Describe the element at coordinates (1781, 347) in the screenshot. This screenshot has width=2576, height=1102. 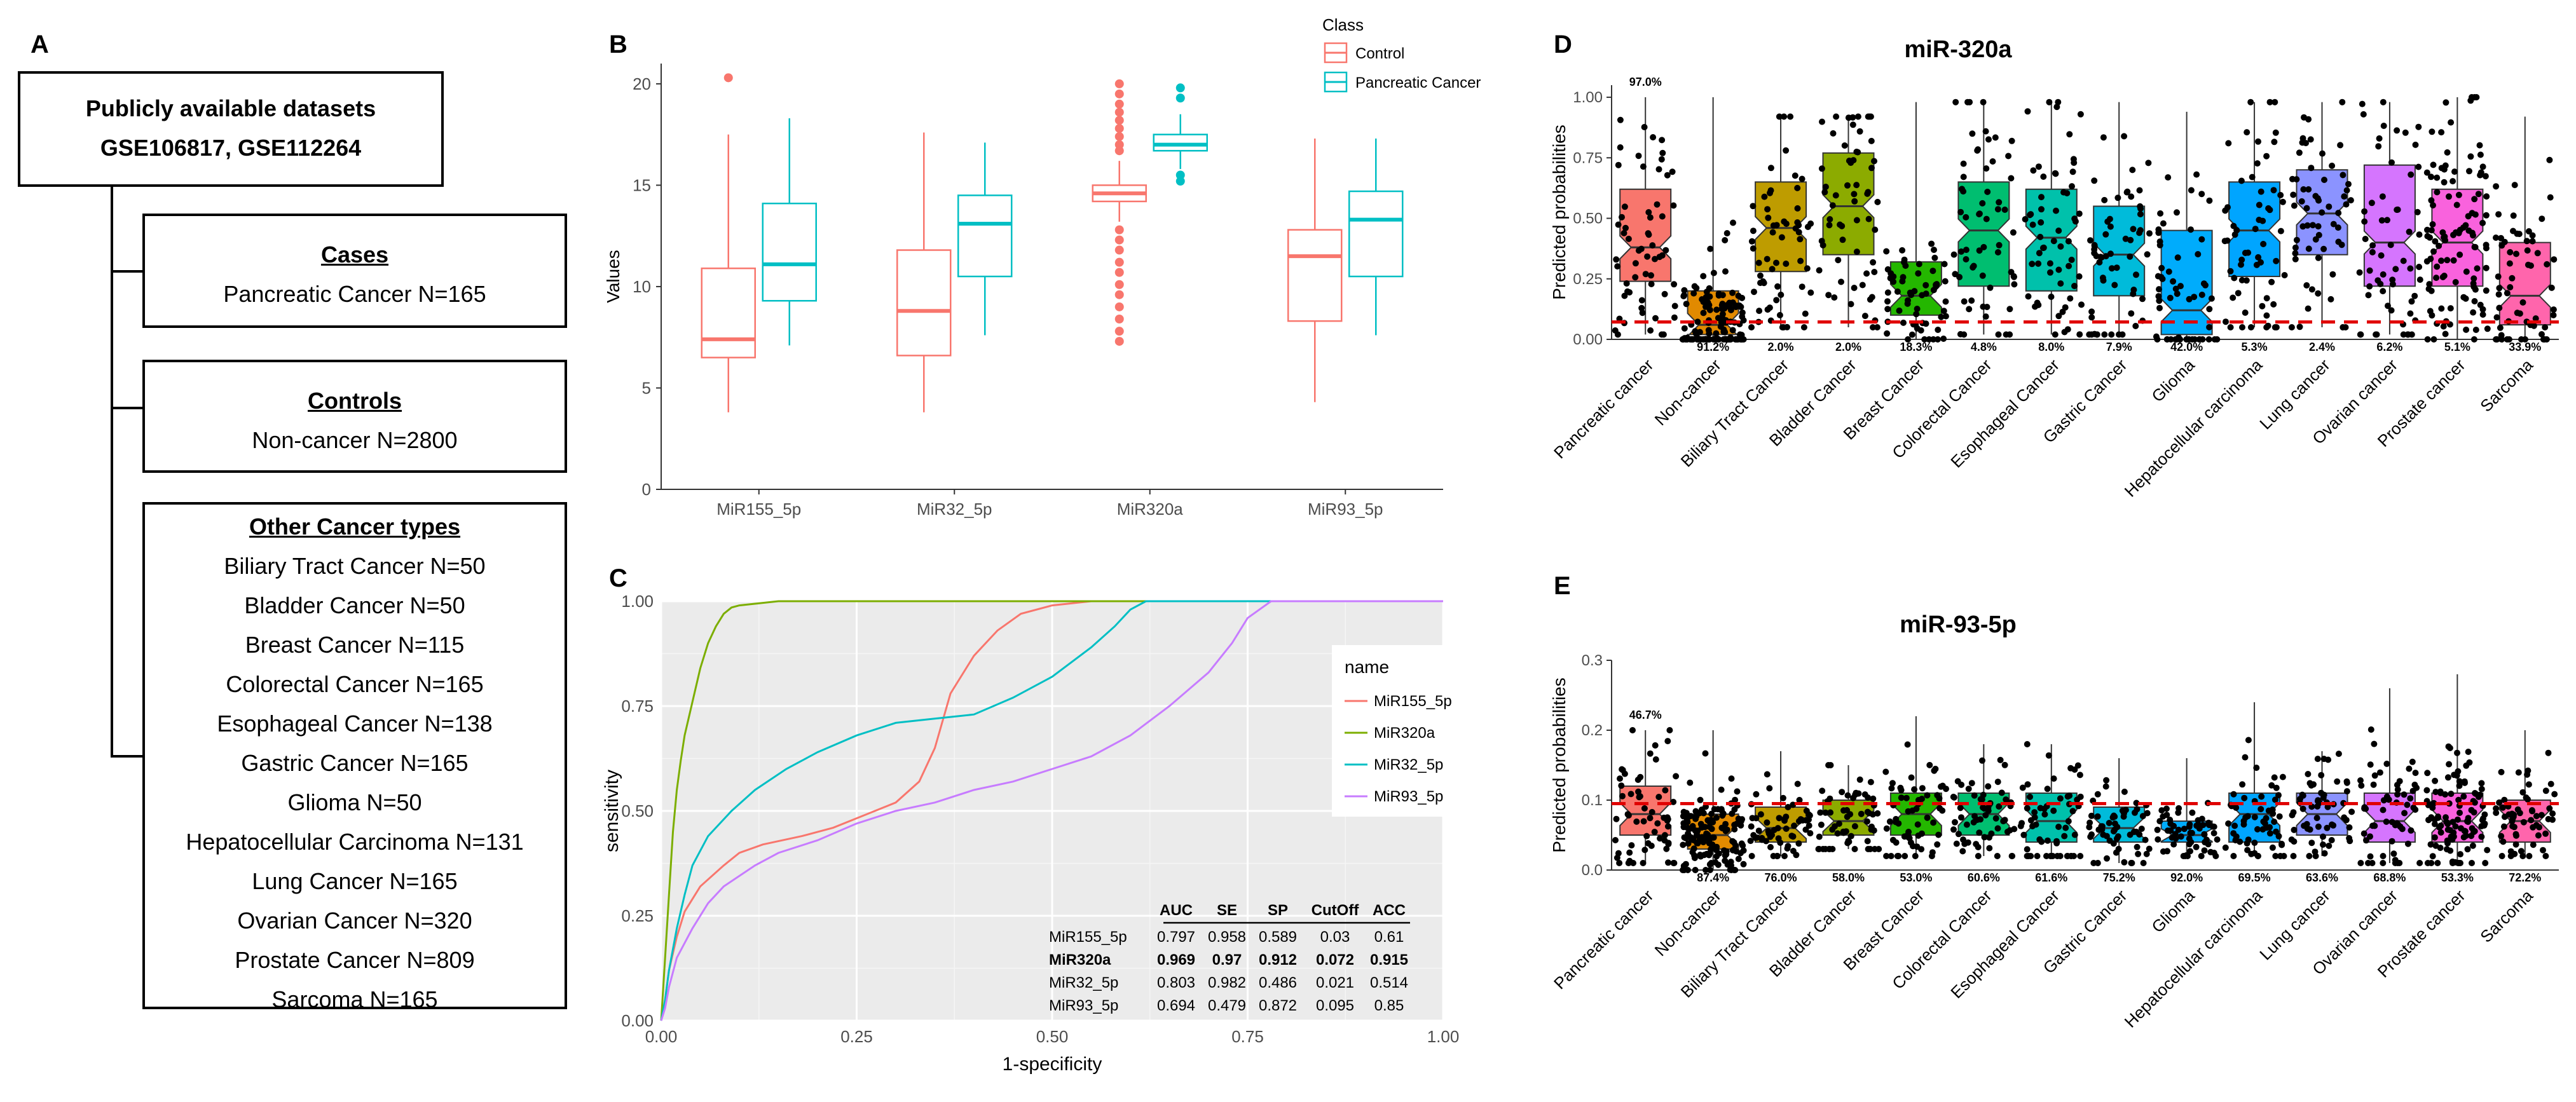
I see `percent-label: 2.0%` at that location.